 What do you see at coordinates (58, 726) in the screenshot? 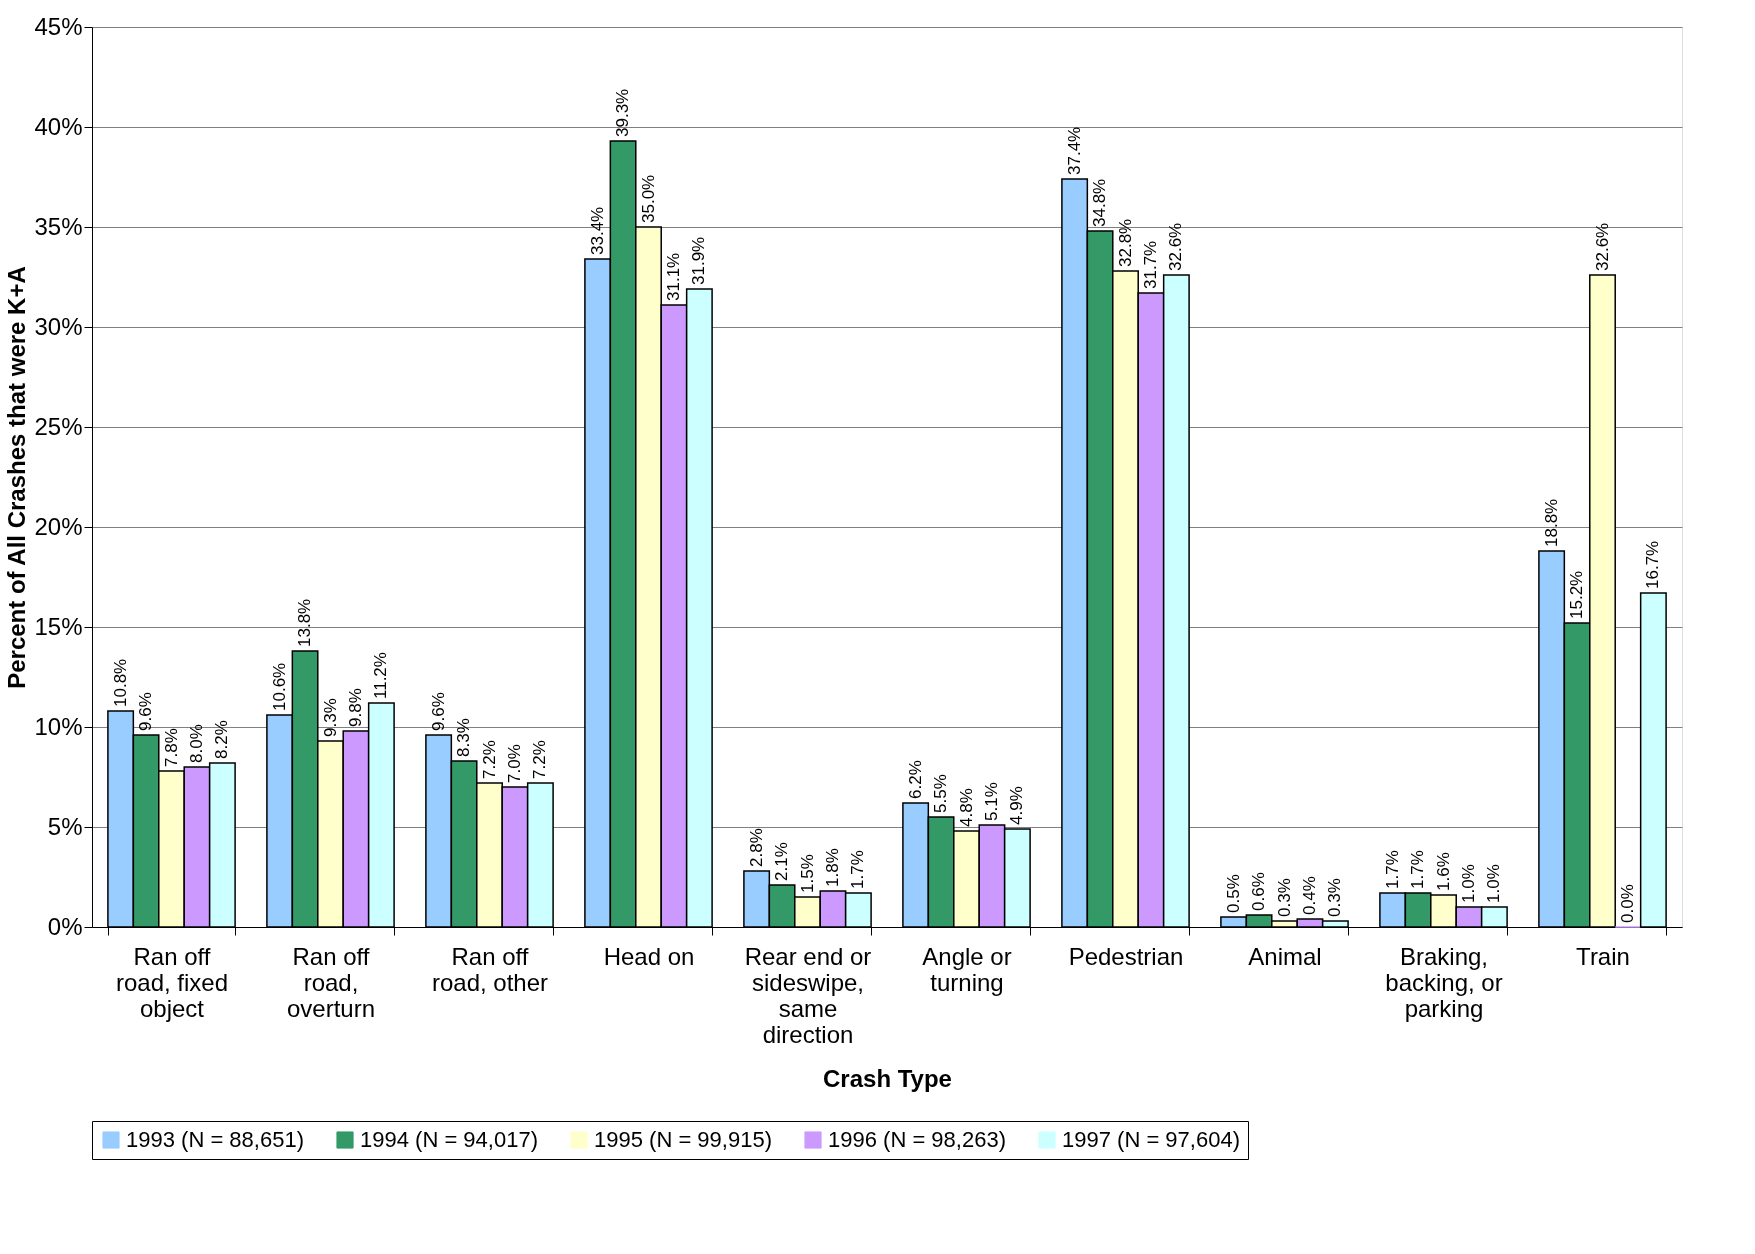
I see `y-tick-label: 10%` at bounding box center [58, 726].